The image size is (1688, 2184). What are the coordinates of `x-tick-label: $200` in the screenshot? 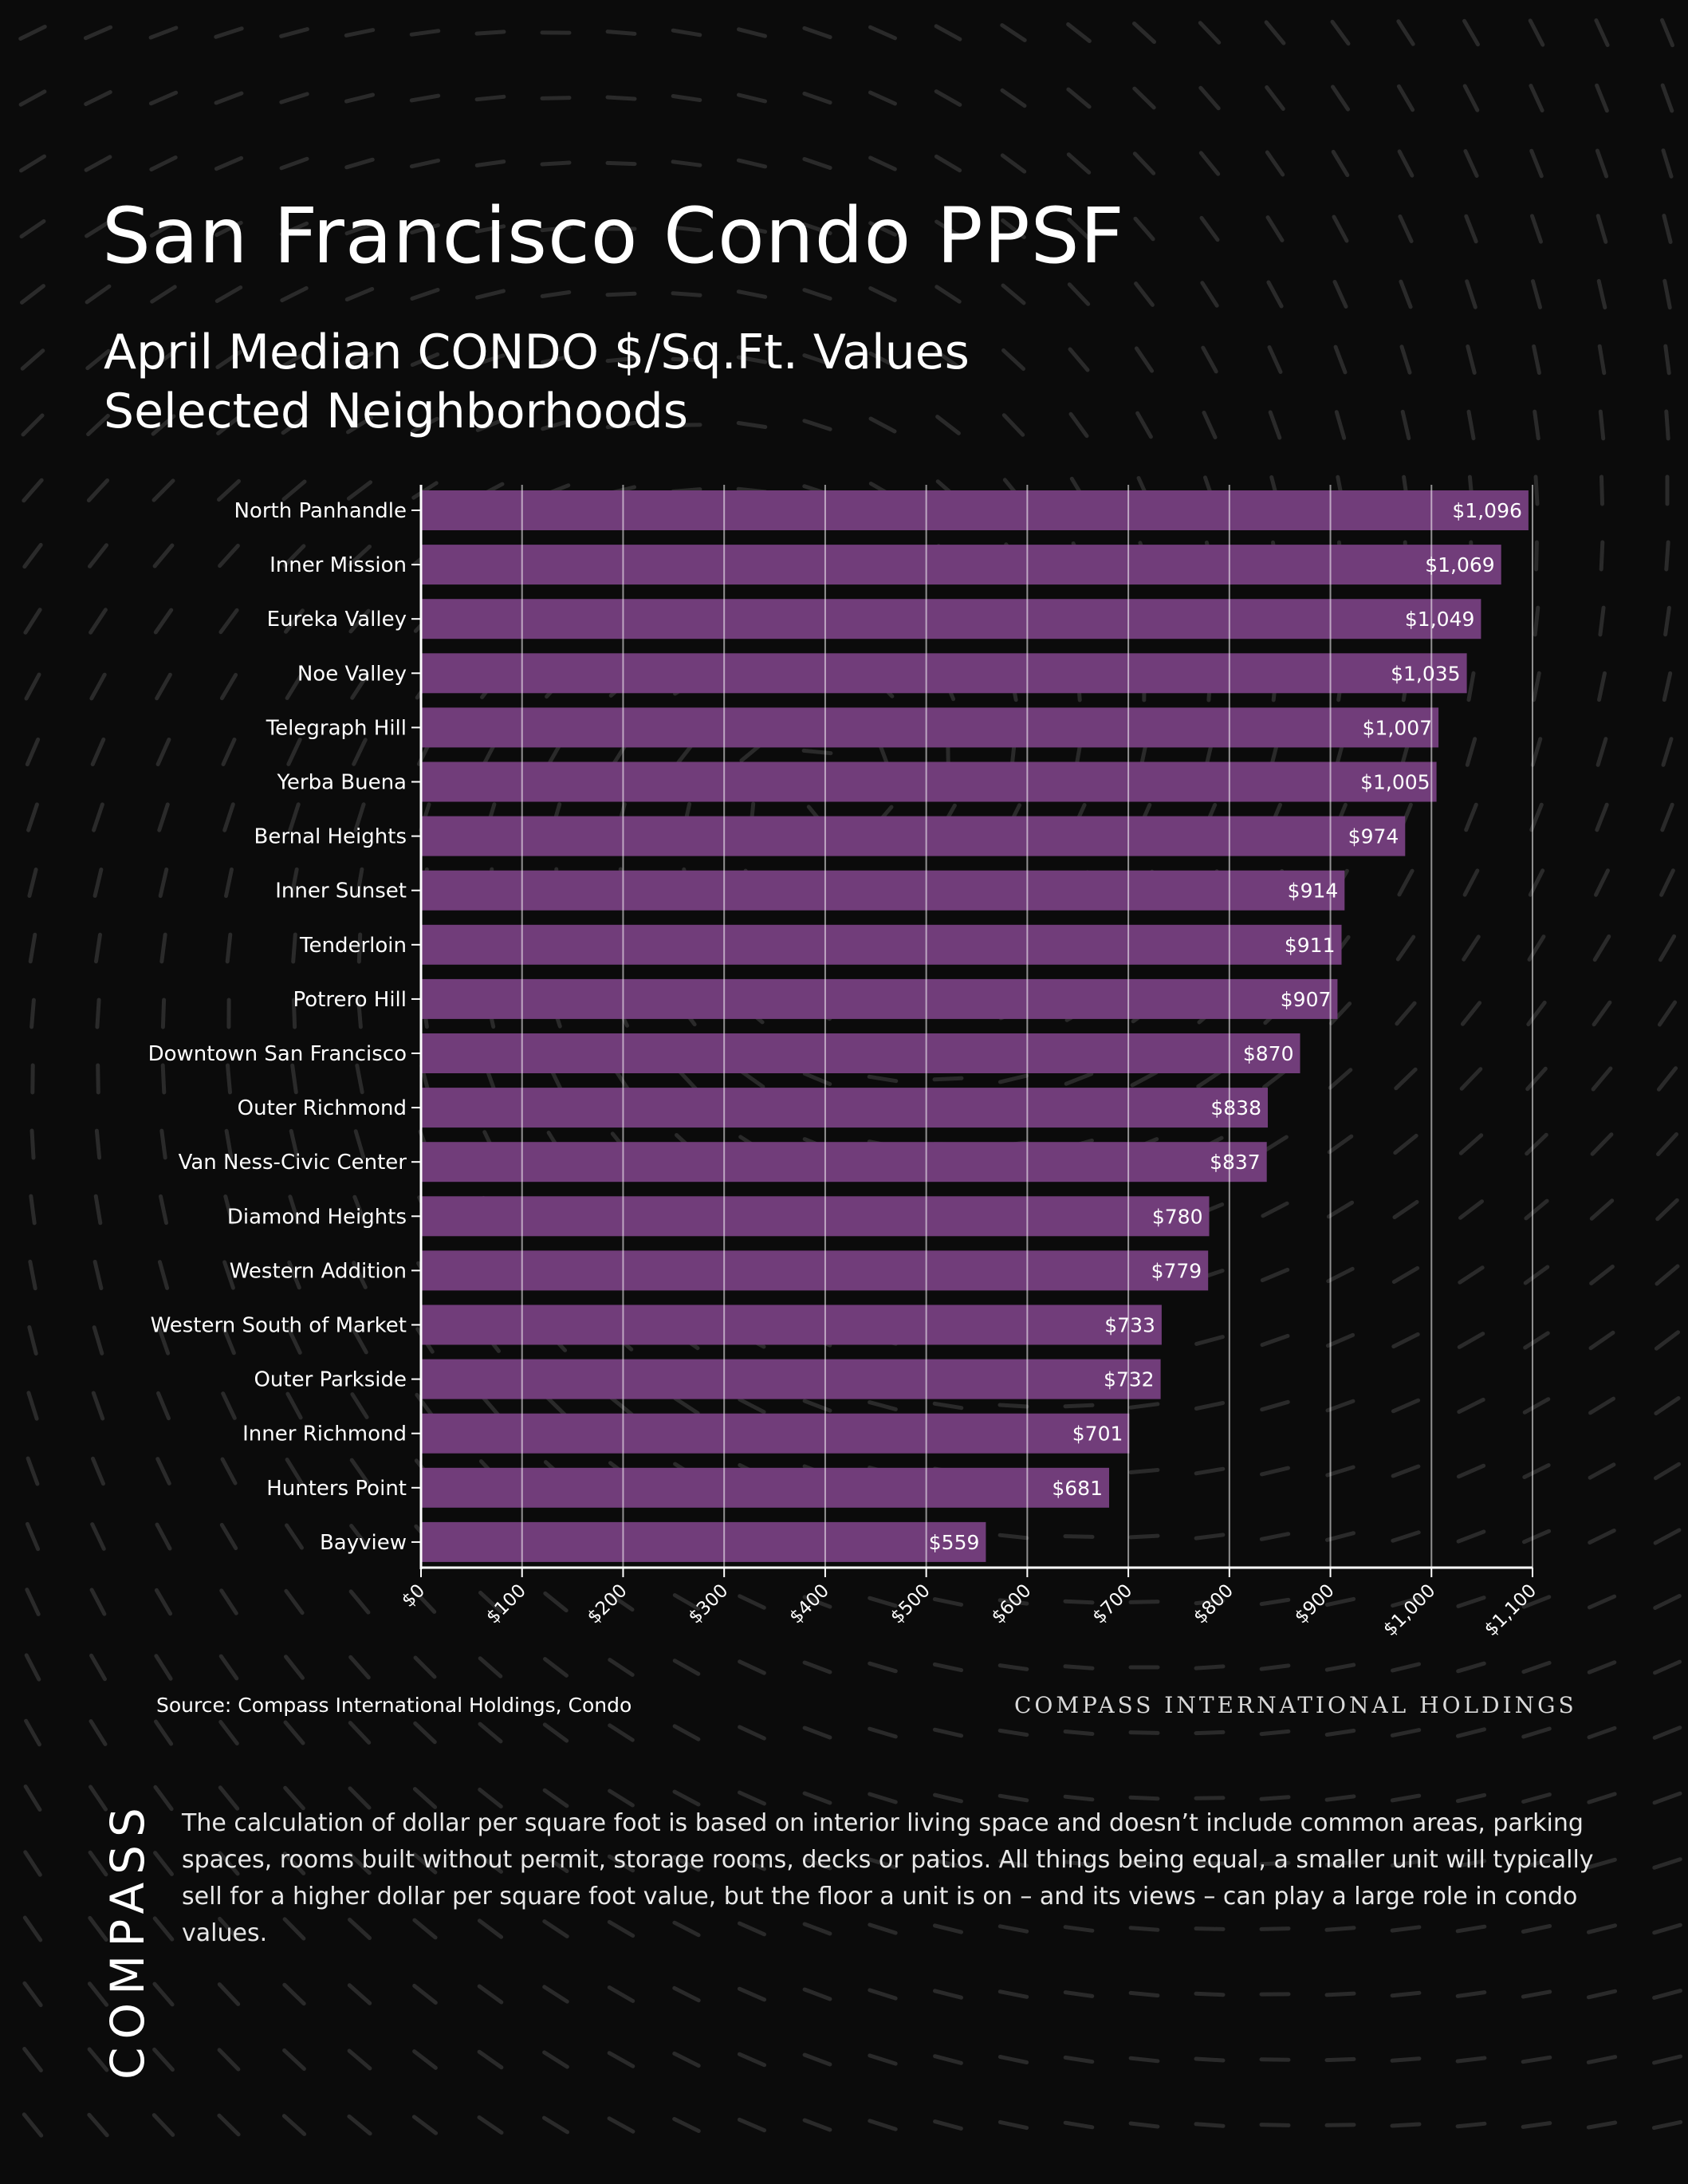 It's located at (608, 1604).